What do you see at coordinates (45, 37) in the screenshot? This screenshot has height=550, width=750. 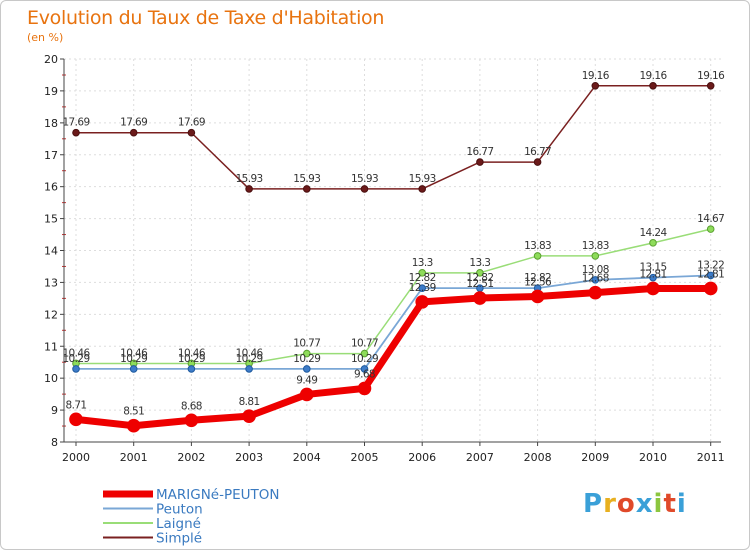 I see `chart-subtitle: (en %)` at bounding box center [45, 37].